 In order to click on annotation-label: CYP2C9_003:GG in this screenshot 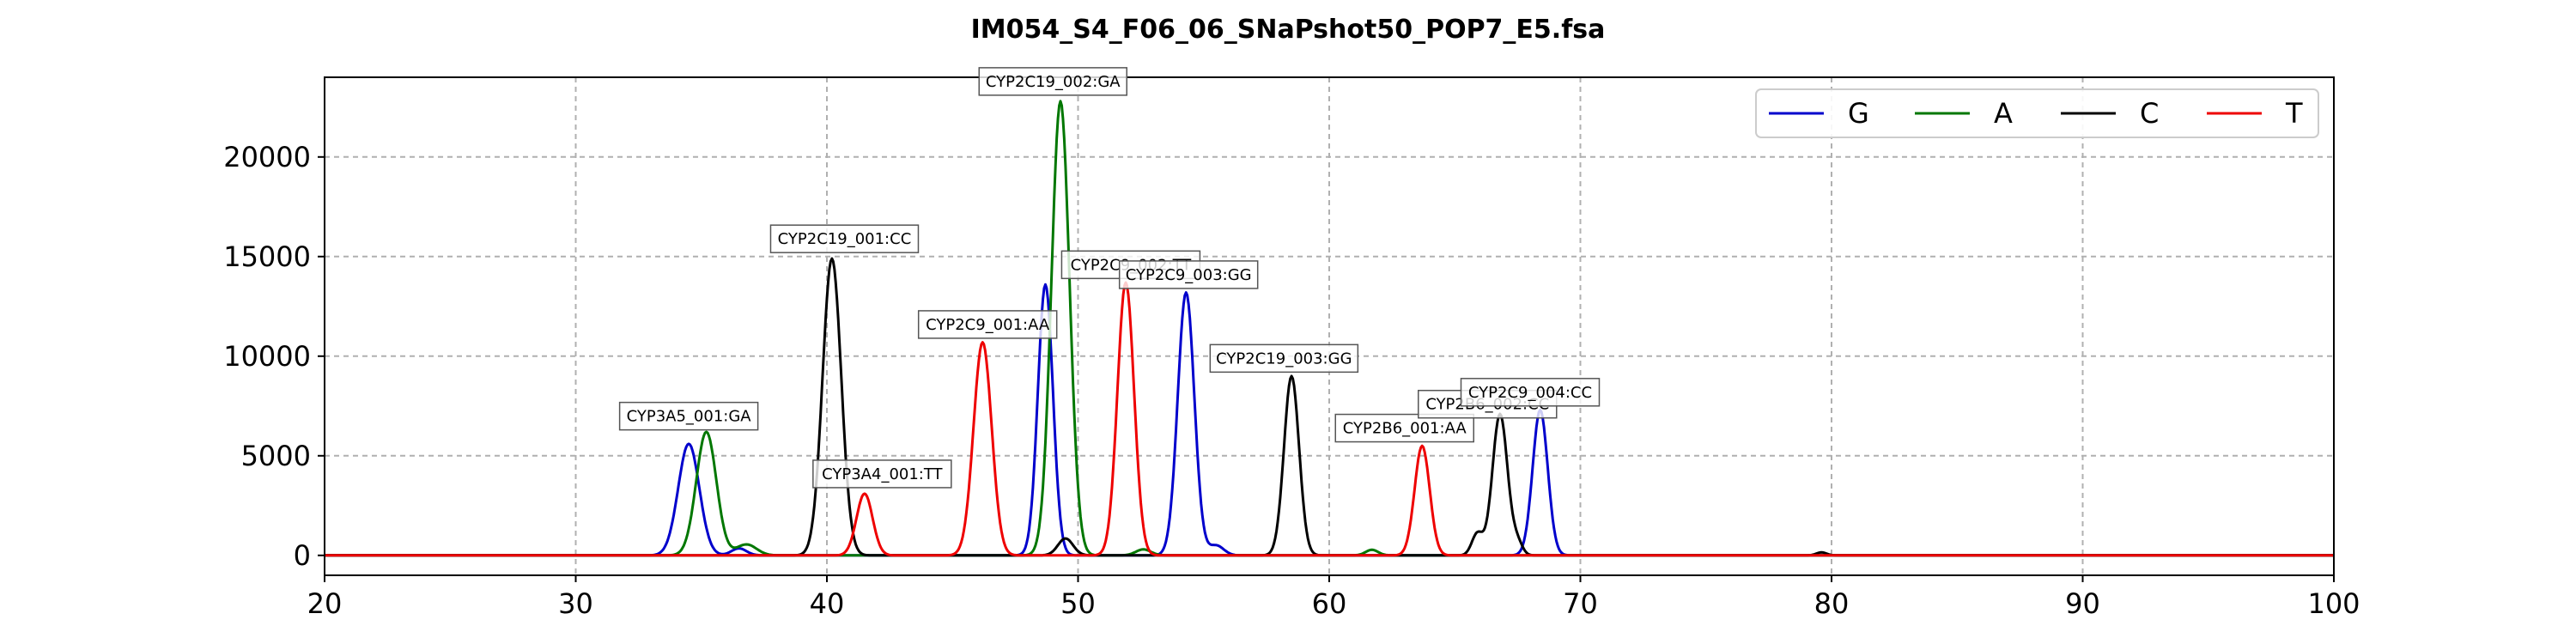, I will do `click(1189, 275)`.